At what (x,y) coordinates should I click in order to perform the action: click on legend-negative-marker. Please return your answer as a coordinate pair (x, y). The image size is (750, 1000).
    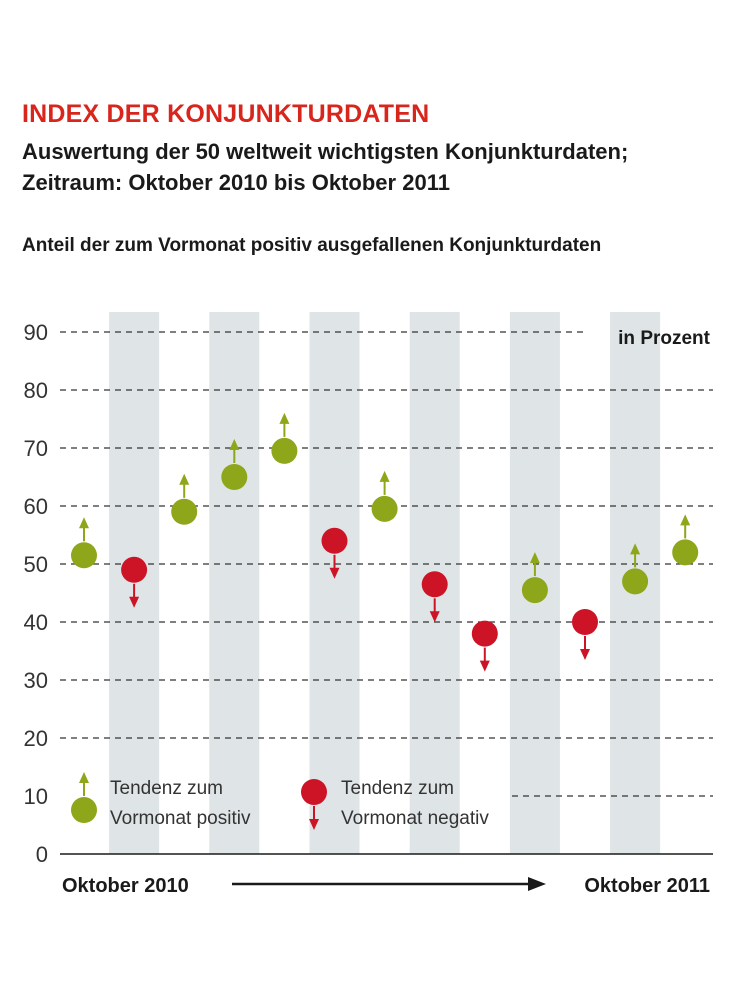
    Looking at the image, I should click on (314, 804).